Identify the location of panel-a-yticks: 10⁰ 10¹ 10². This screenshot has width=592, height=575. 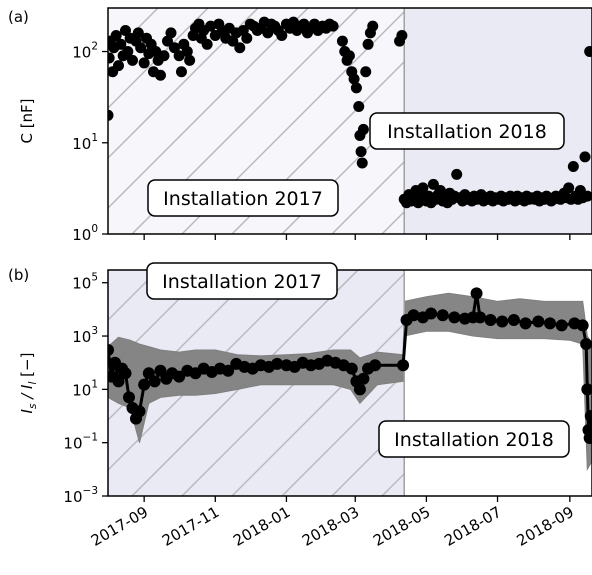
(90, 142).